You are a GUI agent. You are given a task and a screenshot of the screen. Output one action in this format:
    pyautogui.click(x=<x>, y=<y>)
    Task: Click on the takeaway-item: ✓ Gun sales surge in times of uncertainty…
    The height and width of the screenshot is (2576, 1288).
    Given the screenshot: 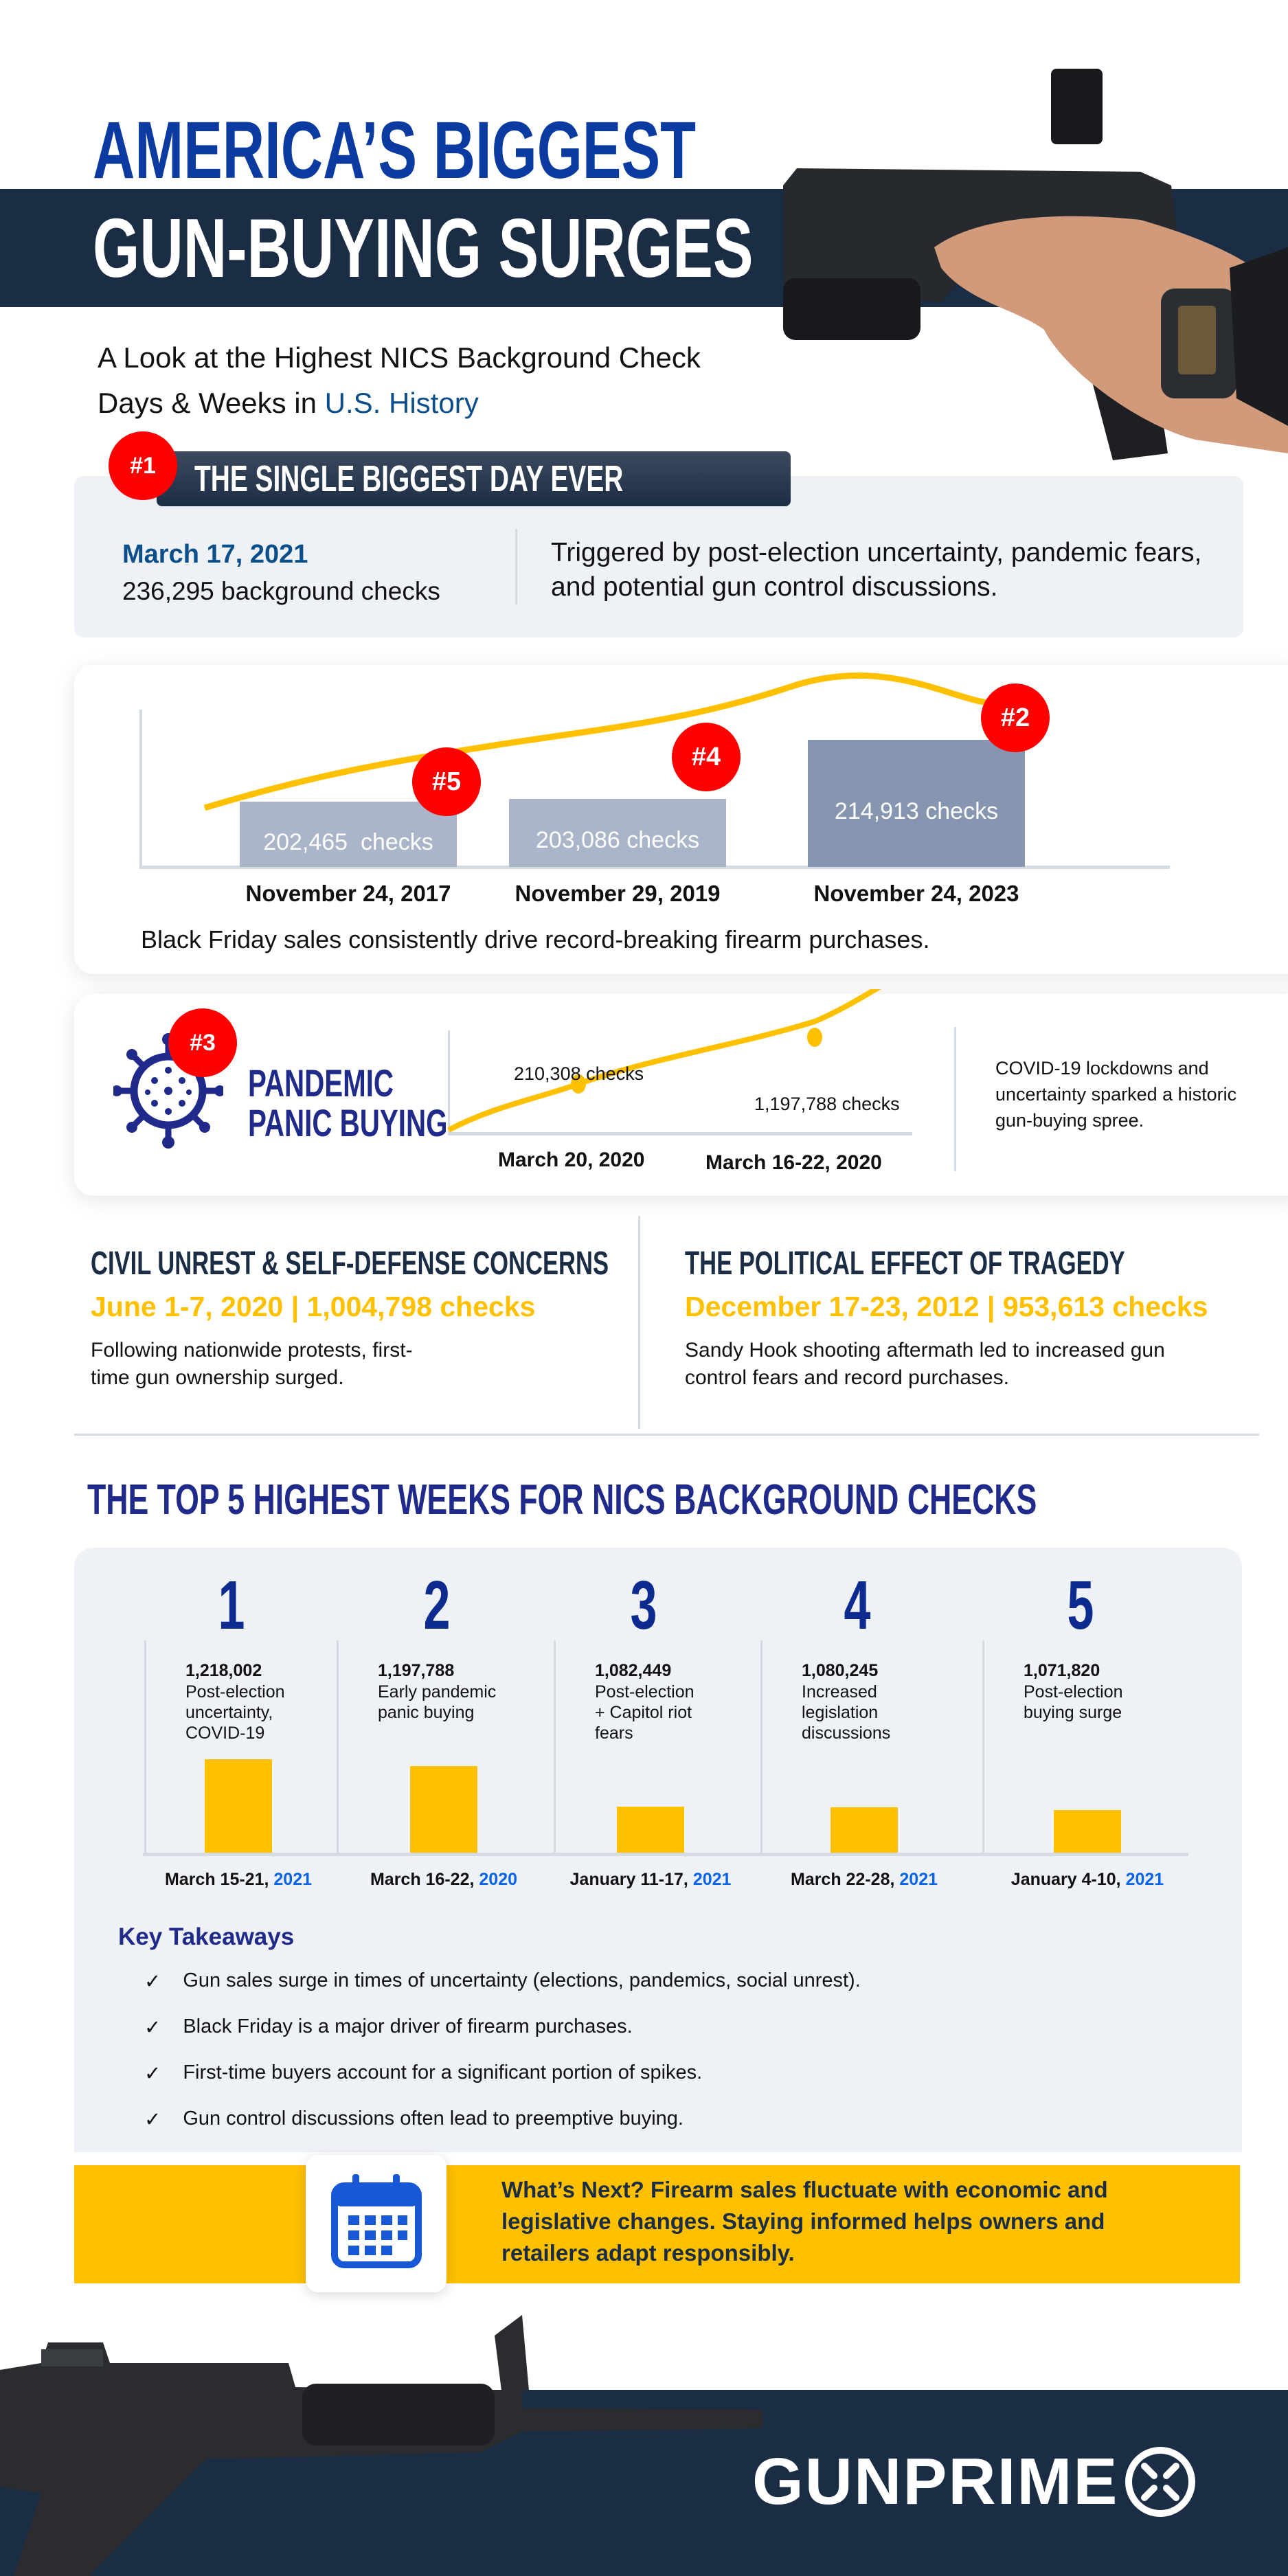 What is the action you would take?
    pyautogui.click(x=502, y=1981)
    